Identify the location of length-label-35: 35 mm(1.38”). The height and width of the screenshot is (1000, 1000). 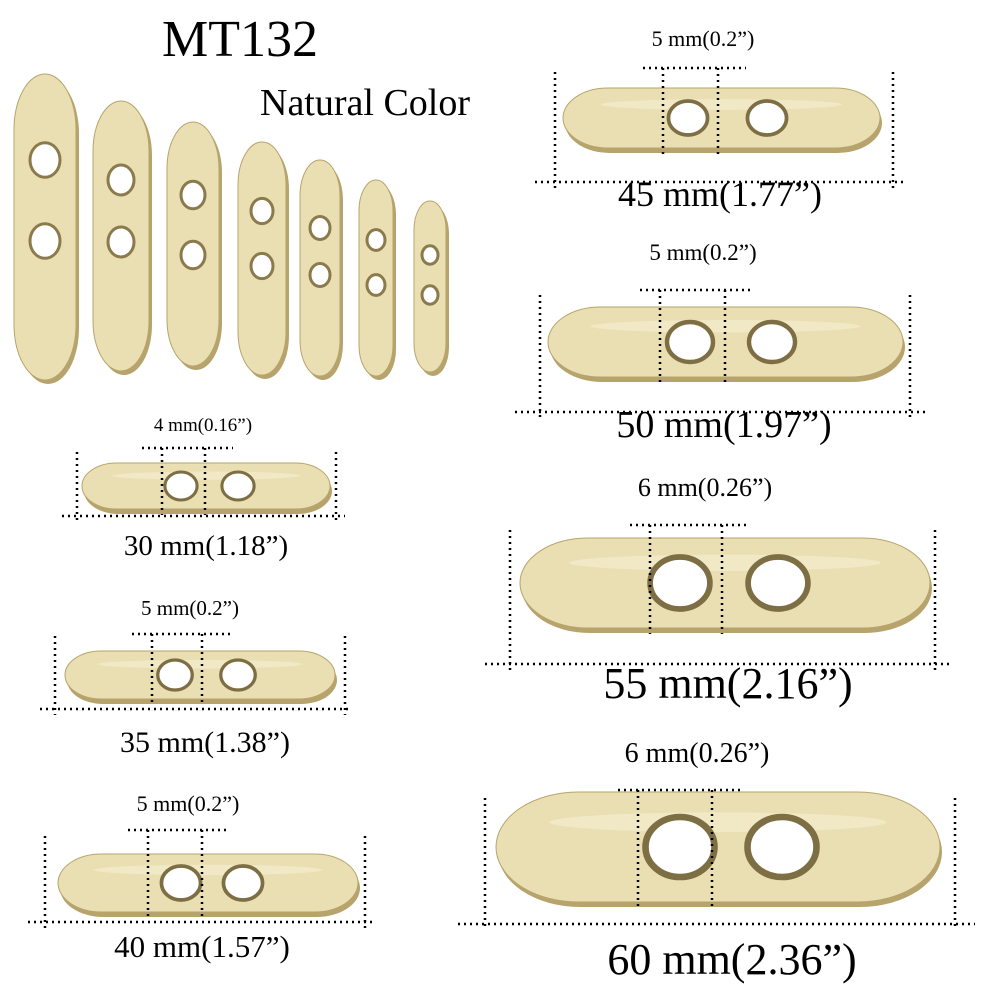
(205, 742).